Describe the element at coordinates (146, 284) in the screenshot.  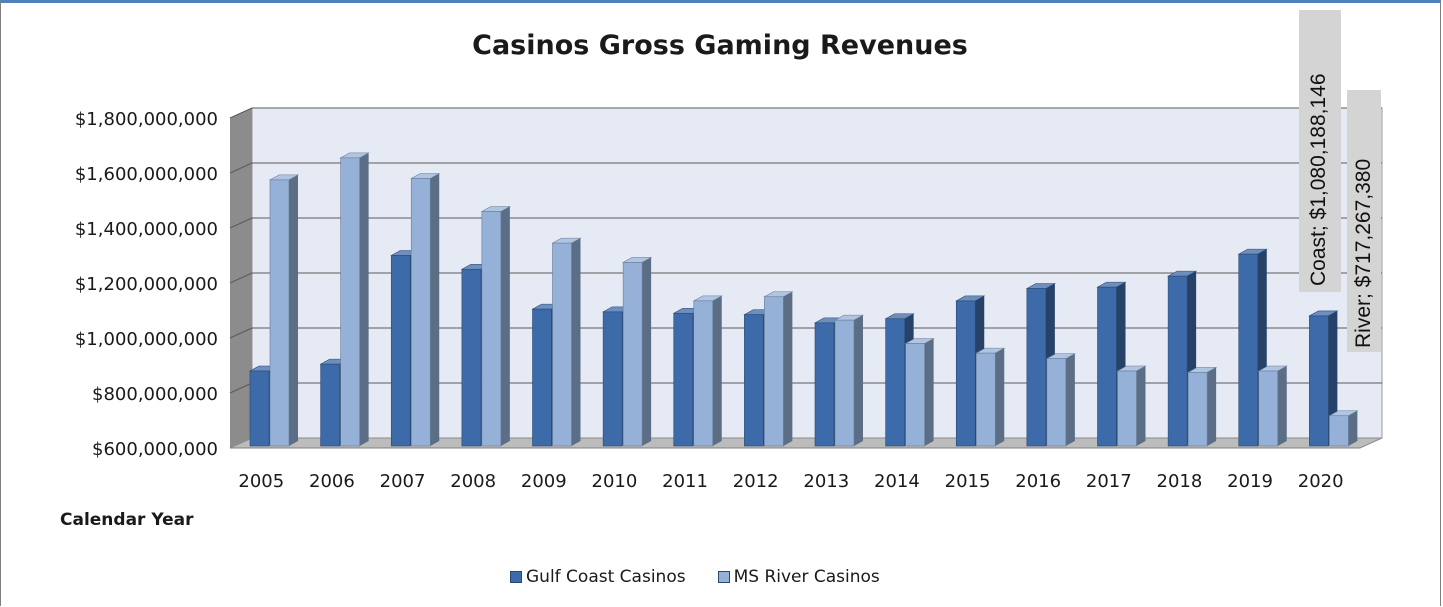
I see `y-tick-label: $1,200,000,000` at that location.